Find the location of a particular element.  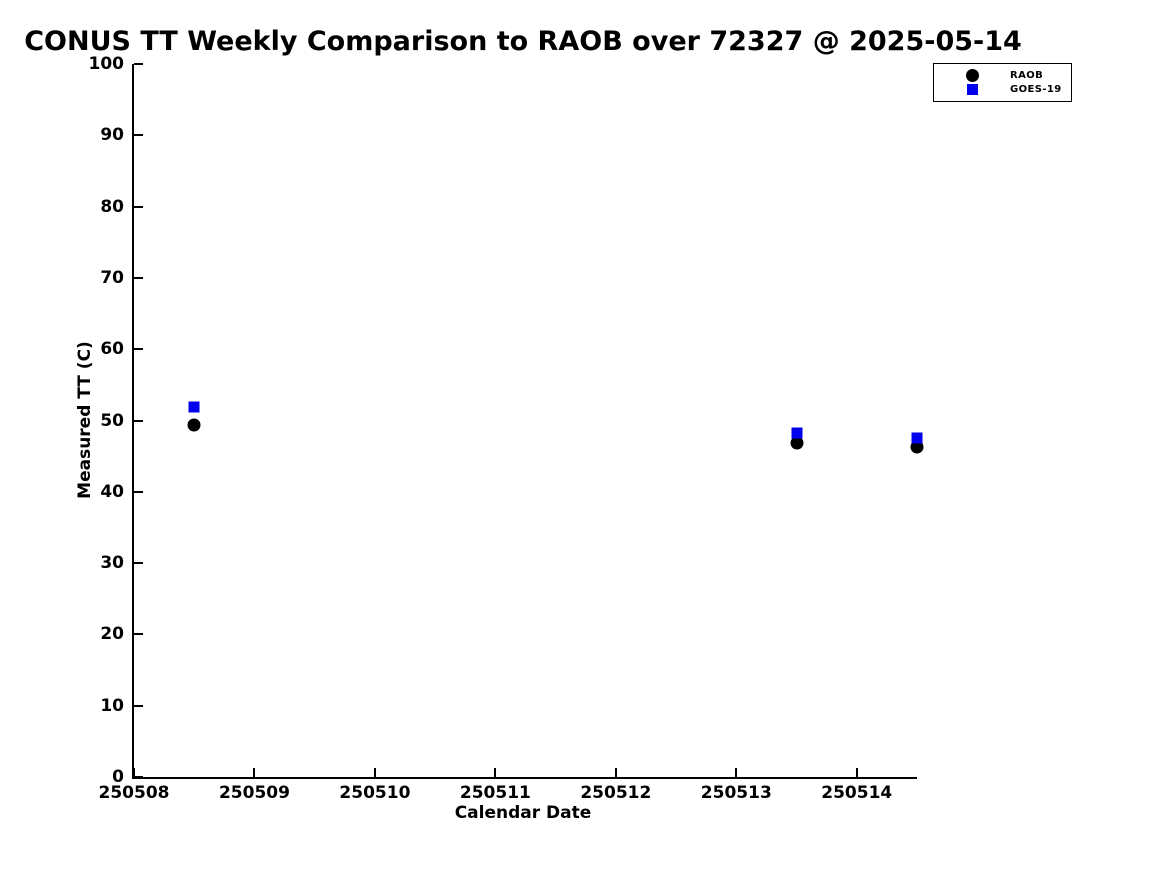

raob-circle-marker-icon is located at coordinates (972, 75).